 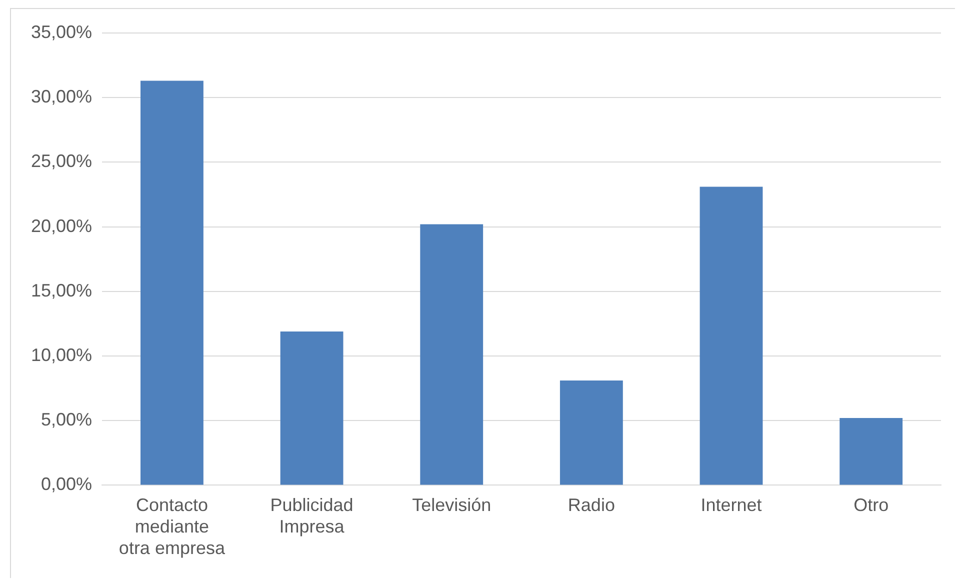 I want to click on x-tick-label: Publicidad Impresa, so click(x=312, y=515).